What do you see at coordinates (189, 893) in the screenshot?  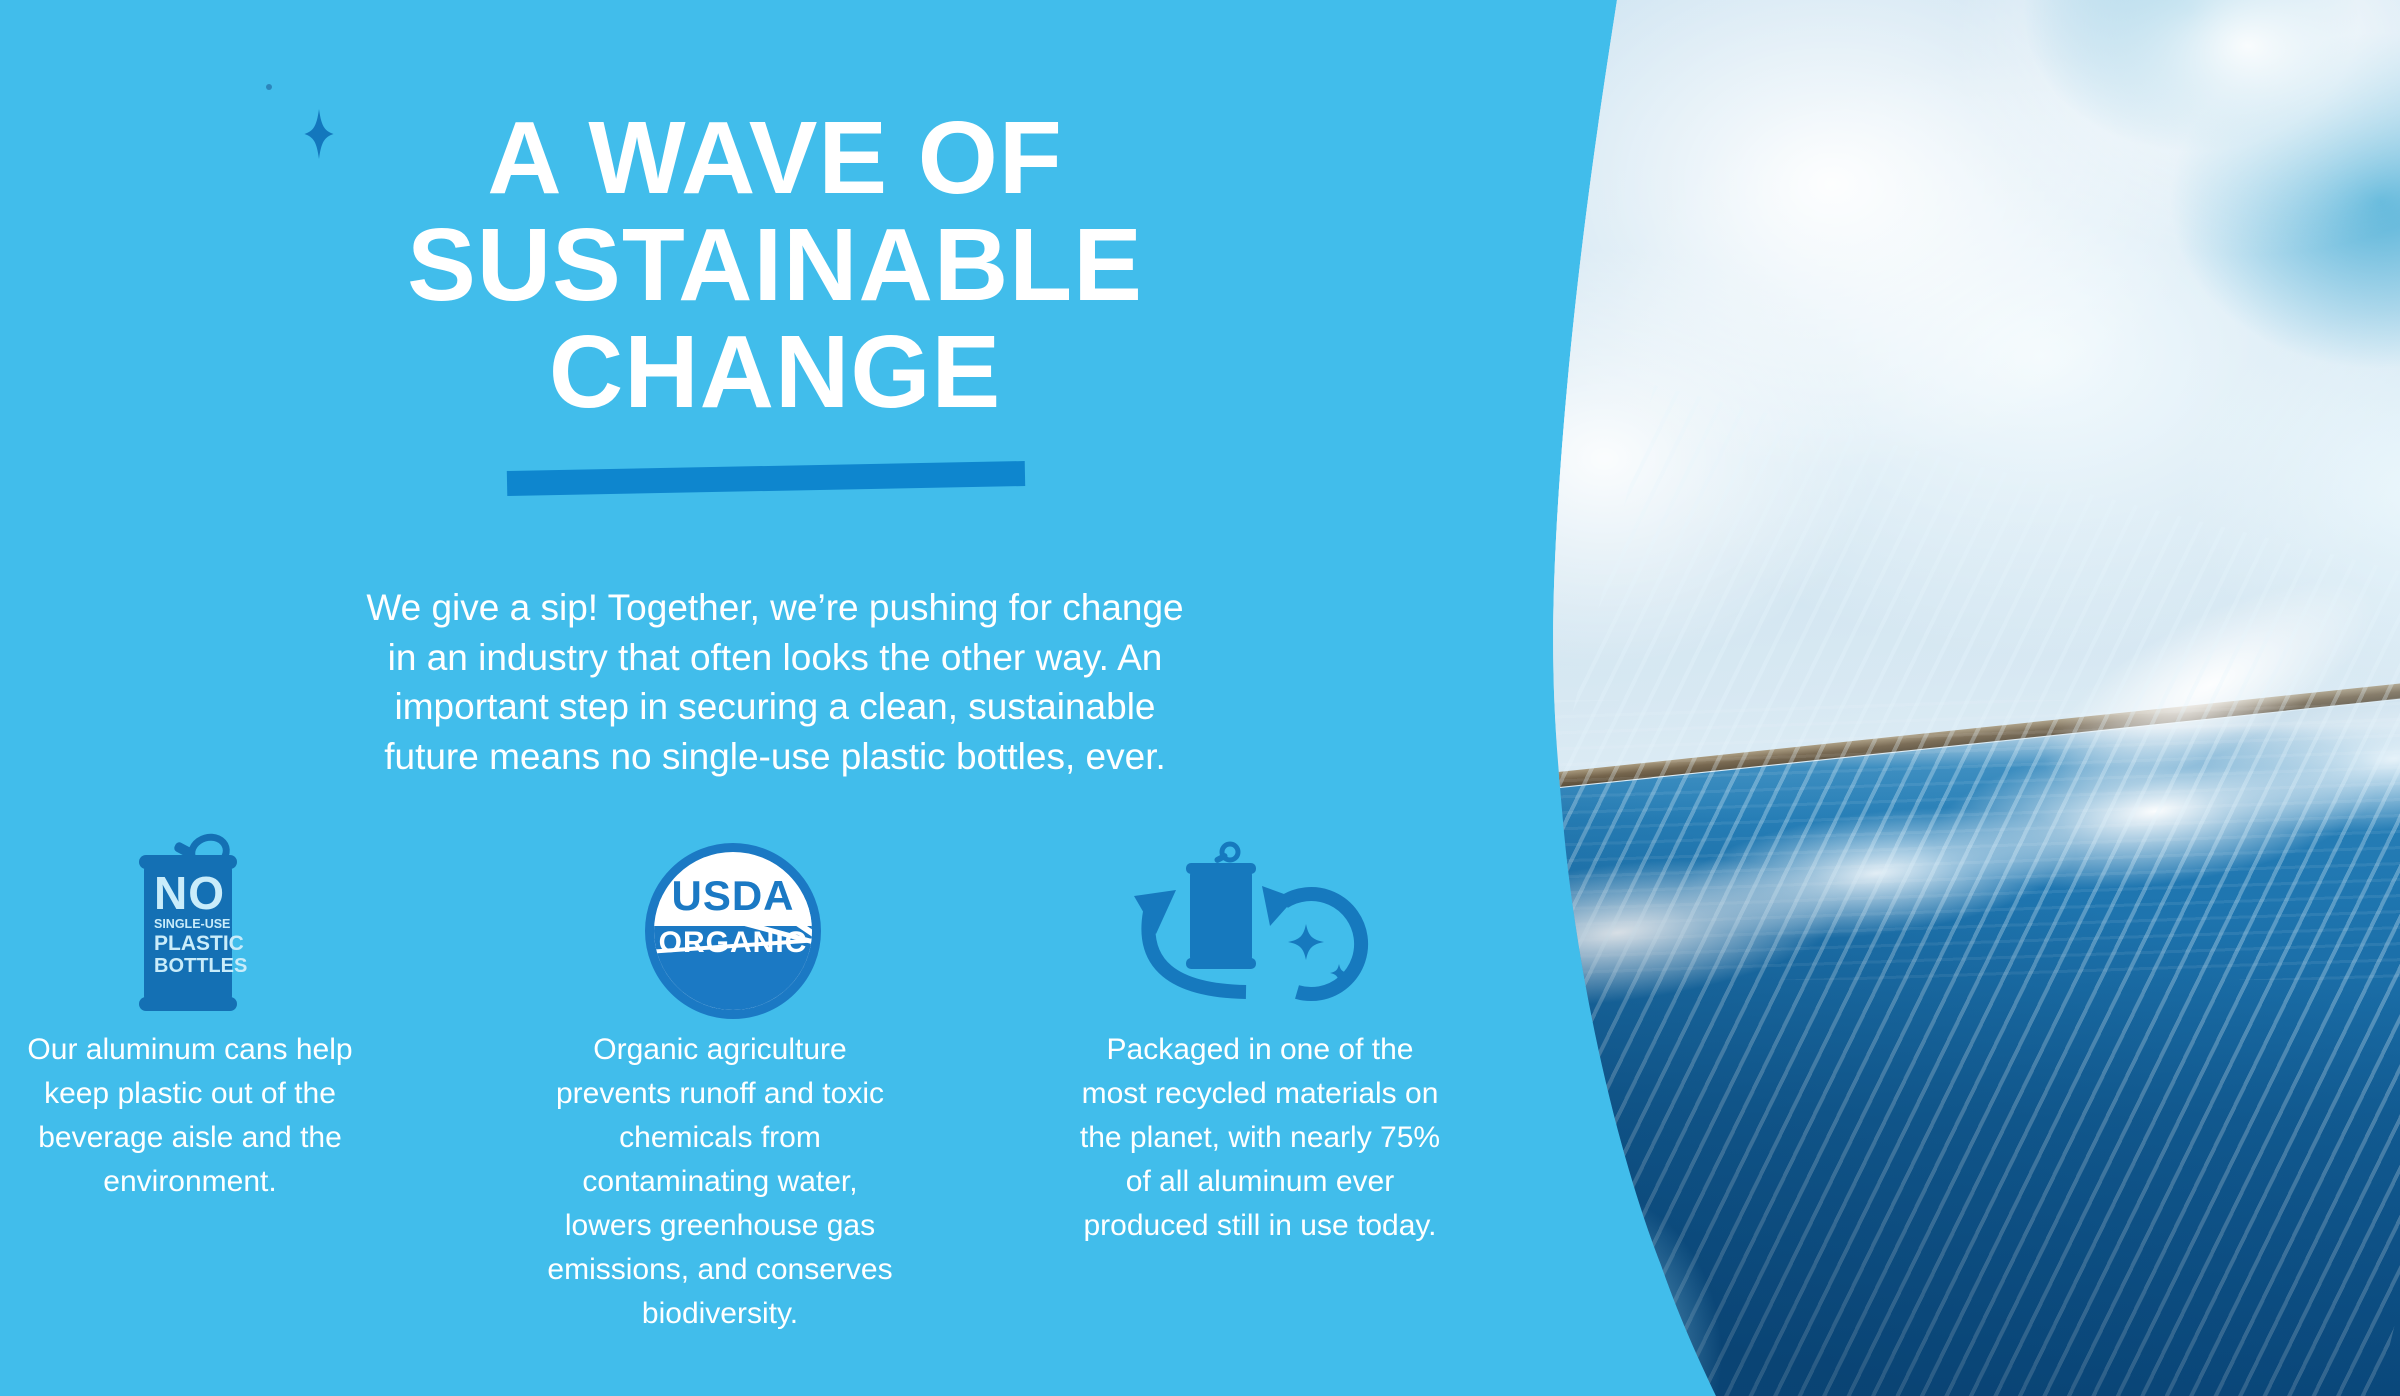 I see `can-text-no: NO` at bounding box center [189, 893].